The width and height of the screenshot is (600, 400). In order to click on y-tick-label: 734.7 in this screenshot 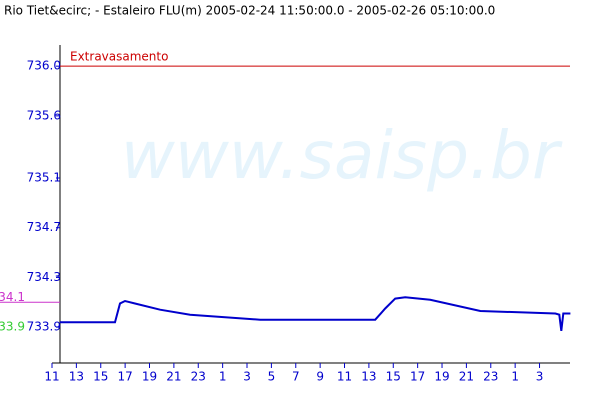, I will do `click(44, 227)`.